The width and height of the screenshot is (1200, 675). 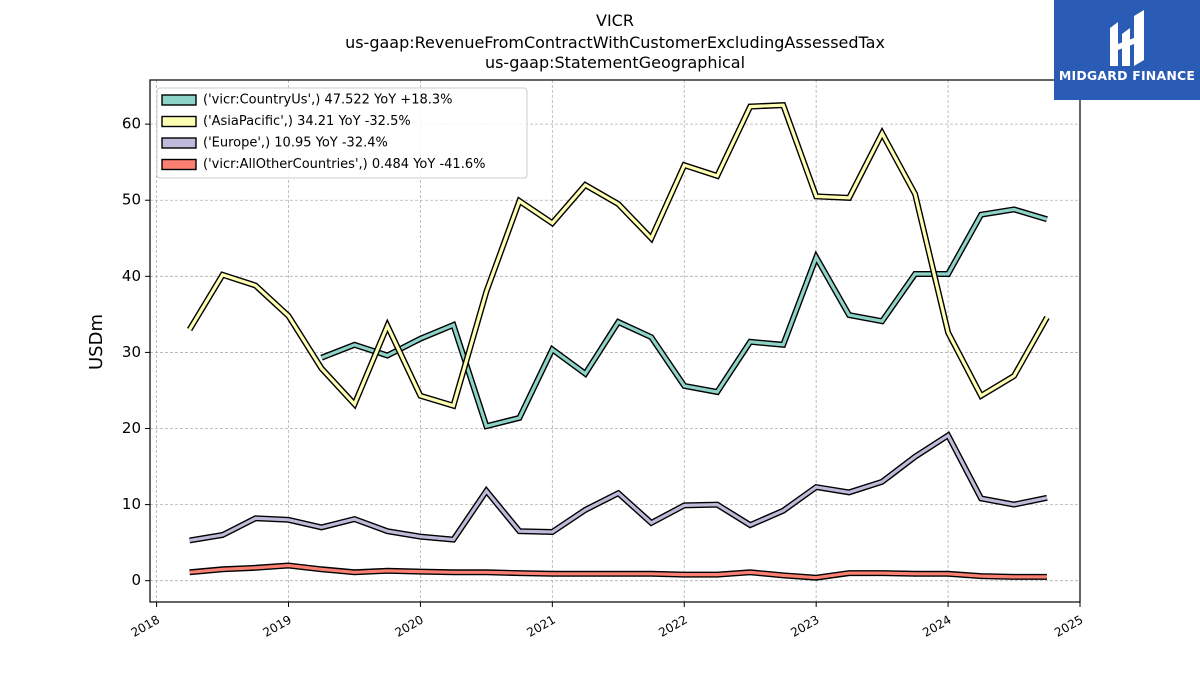 What do you see at coordinates (1127, 75) in the screenshot?
I see `logo-text: MIDGARD FINANCE` at bounding box center [1127, 75].